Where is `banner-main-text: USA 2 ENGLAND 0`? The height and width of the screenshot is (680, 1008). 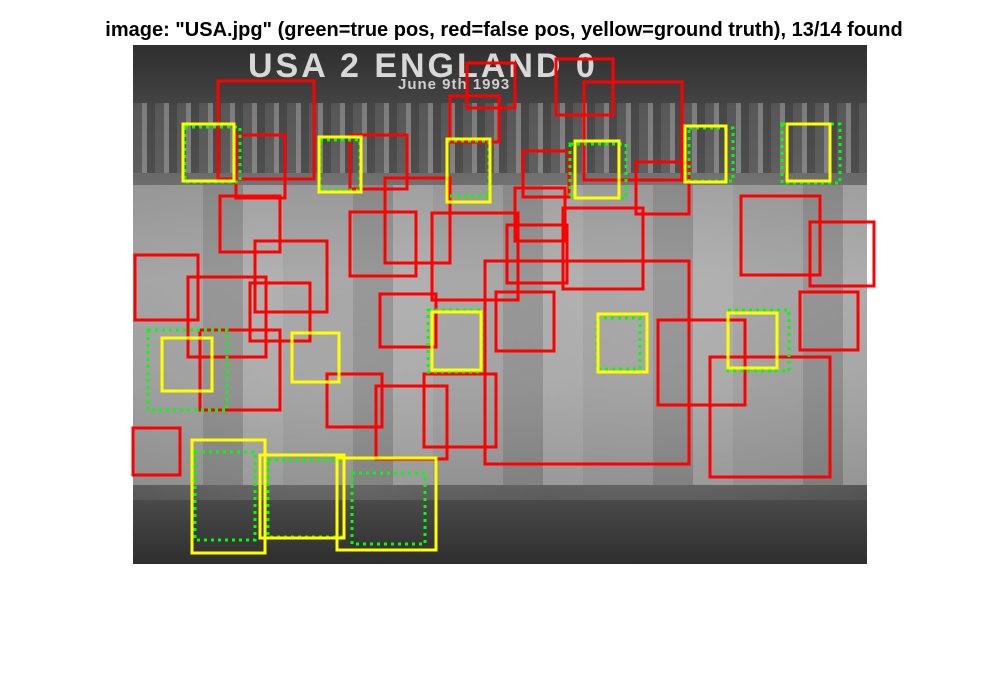
banner-main-text: USA 2 ENGLAND 0 is located at coordinates (423, 66).